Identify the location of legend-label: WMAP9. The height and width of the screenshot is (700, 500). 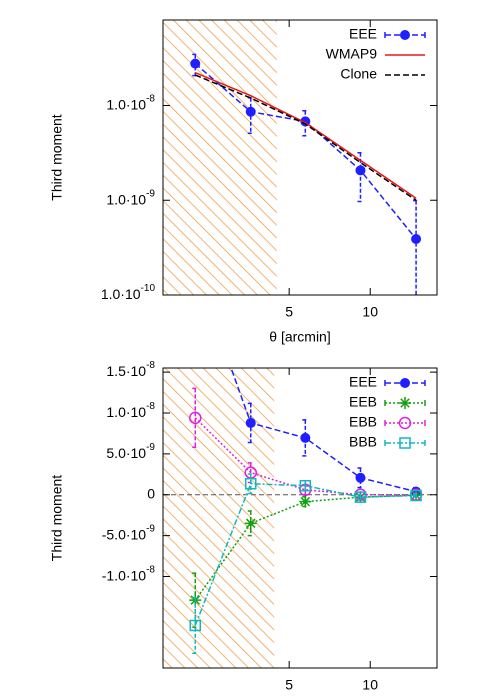
(352, 54).